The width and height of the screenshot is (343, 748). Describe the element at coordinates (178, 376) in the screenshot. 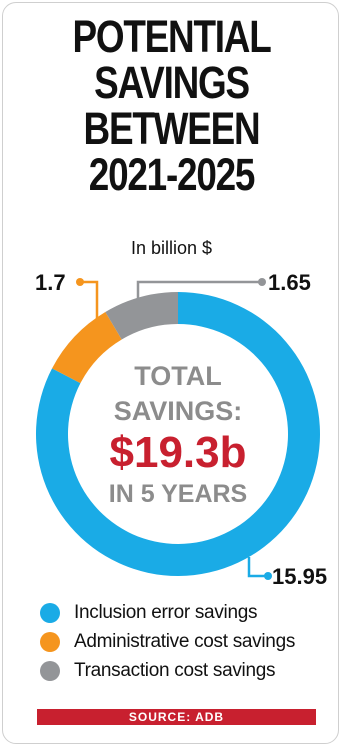

I see `center-total-label: TOTAL` at that location.